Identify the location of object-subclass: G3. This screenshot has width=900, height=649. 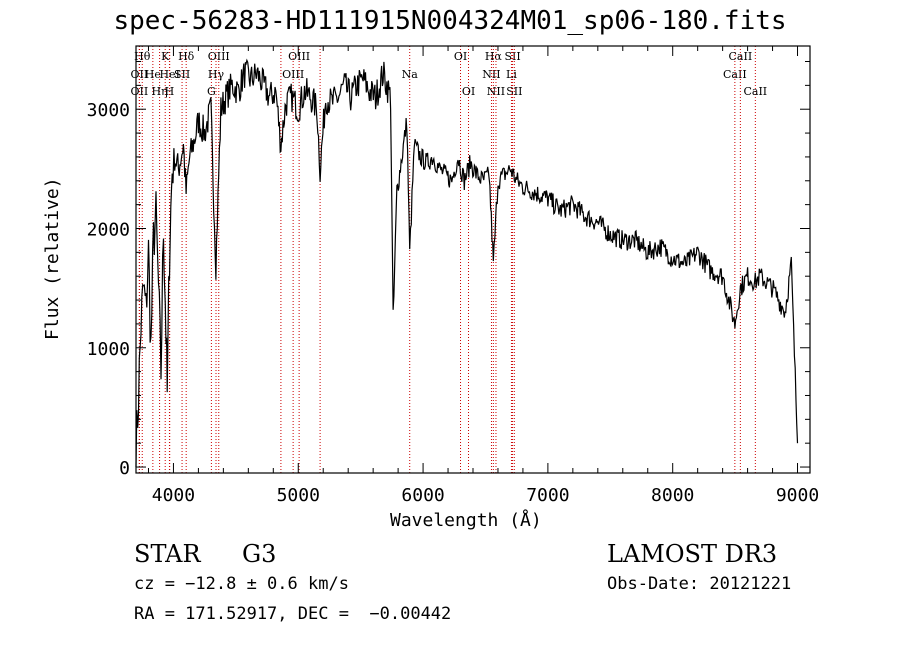
(259, 554).